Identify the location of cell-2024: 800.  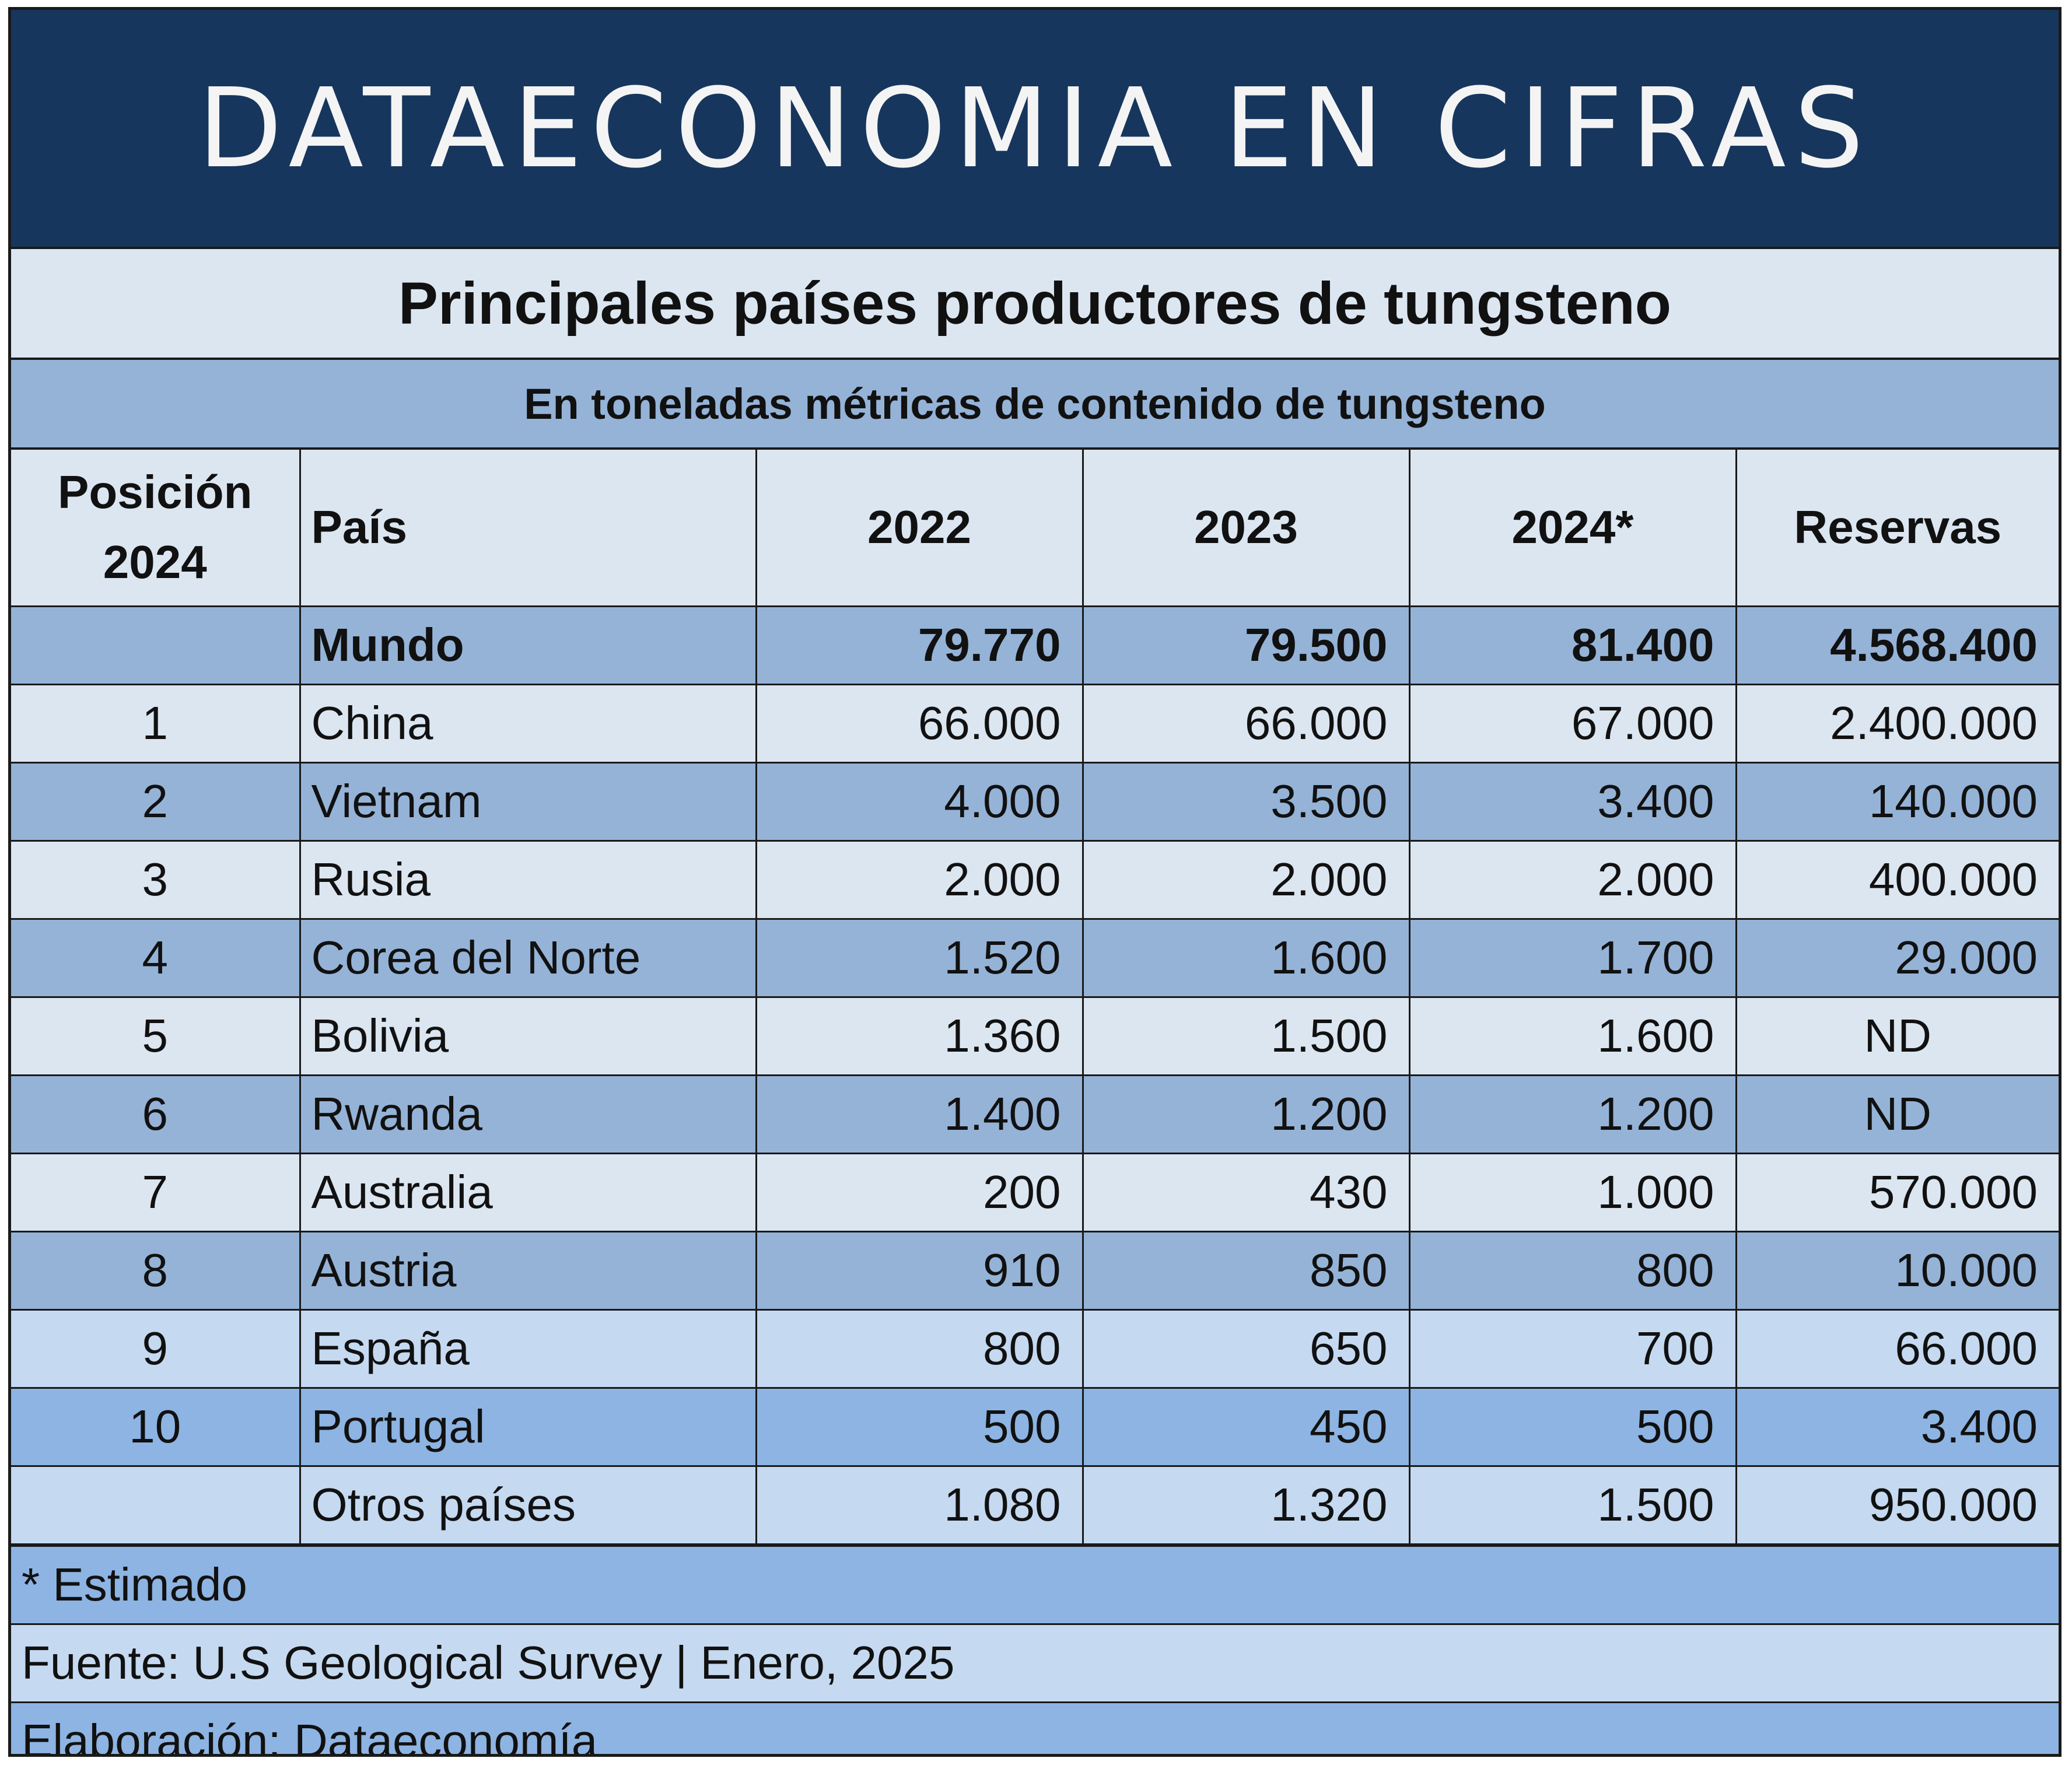
(1573, 1270).